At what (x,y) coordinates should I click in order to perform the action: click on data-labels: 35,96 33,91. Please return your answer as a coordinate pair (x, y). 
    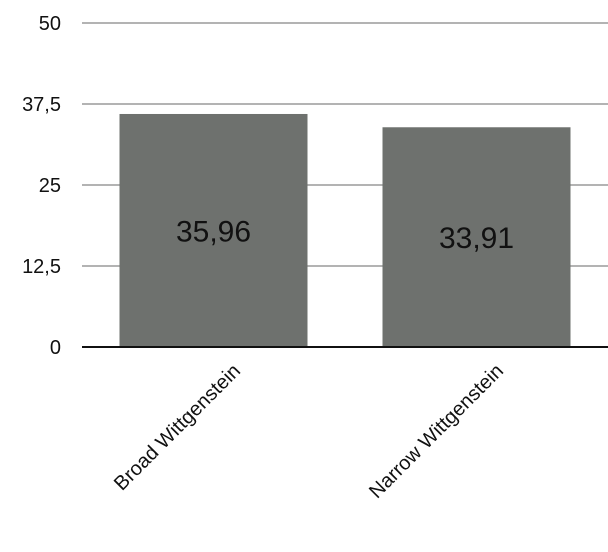
    Looking at the image, I should click on (345, 235).